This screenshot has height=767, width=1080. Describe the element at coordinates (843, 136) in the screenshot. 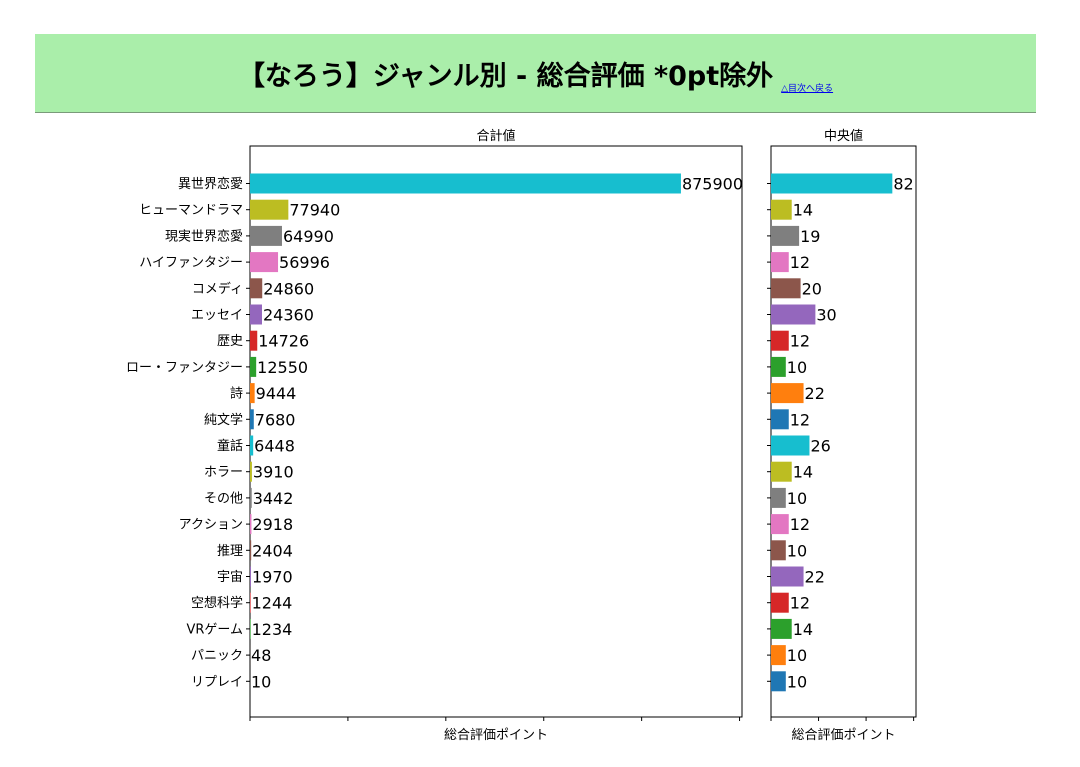

I see `median-chart-title: 中央値` at that location.